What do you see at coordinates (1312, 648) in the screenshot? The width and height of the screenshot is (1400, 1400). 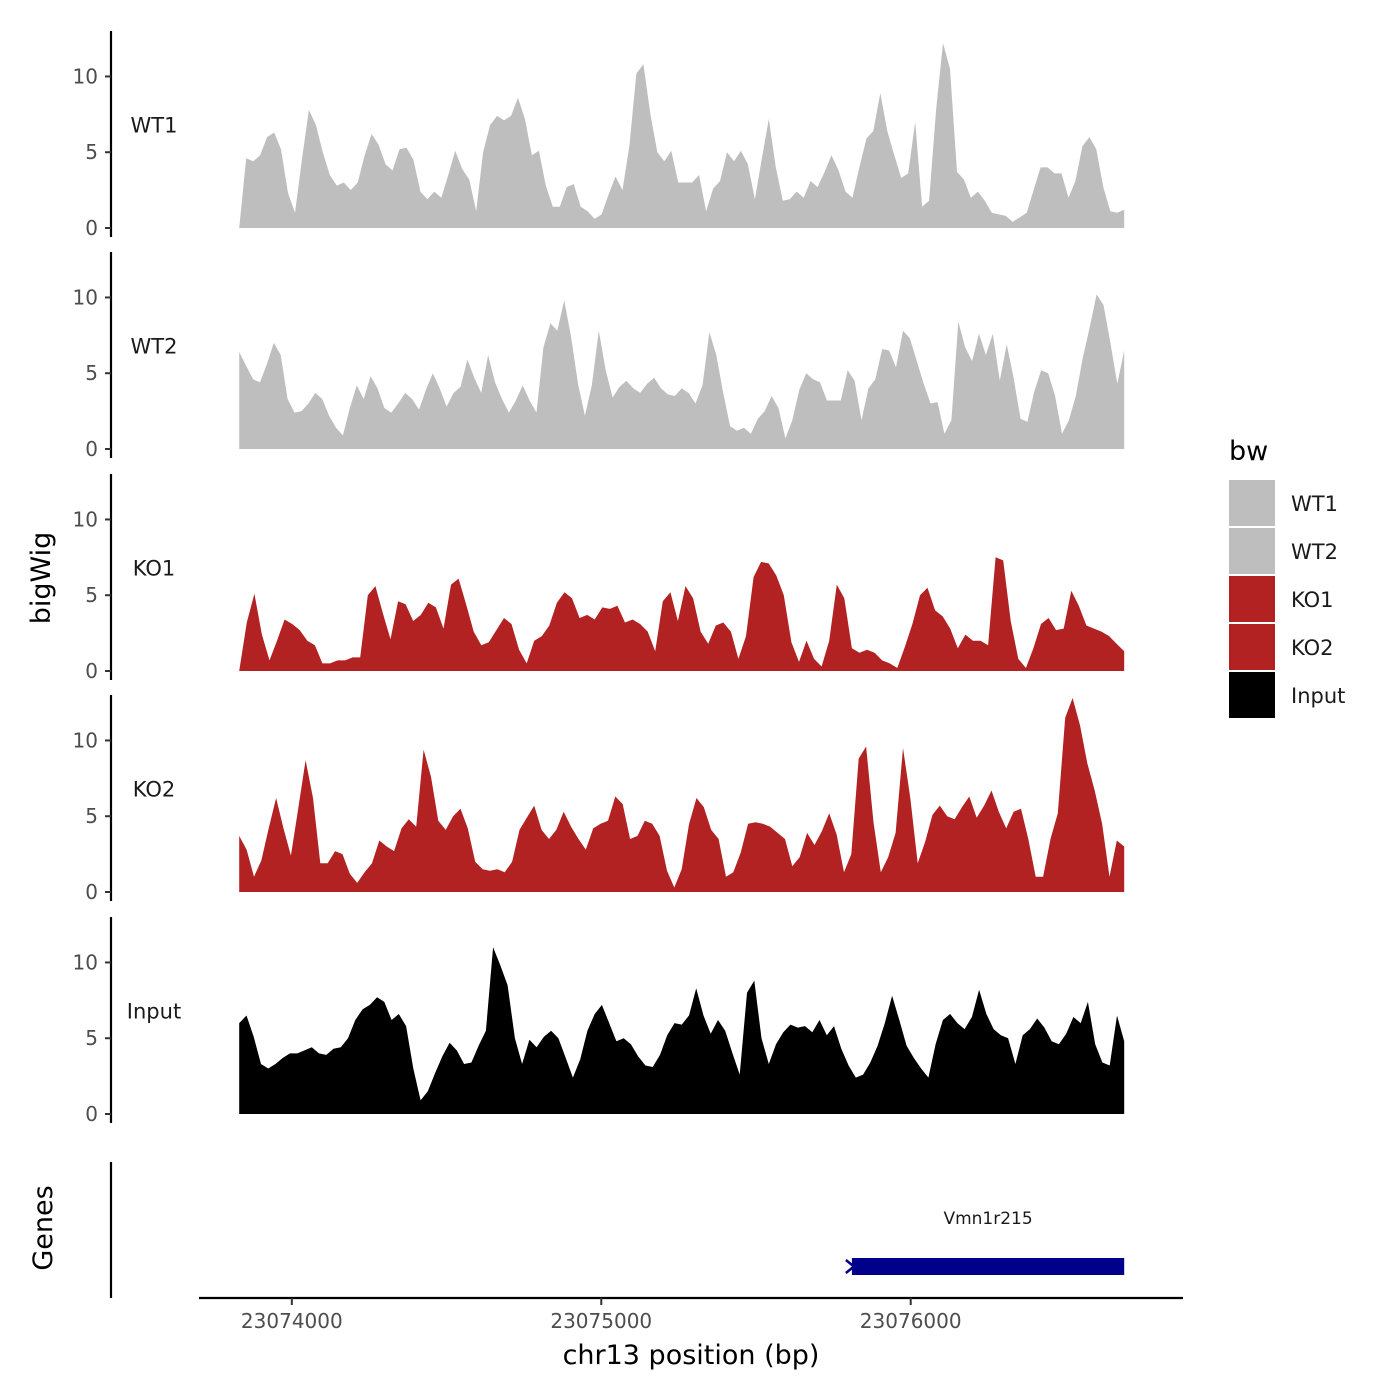 I see `legend-label: KO2` at bounding box center [1312, 648].